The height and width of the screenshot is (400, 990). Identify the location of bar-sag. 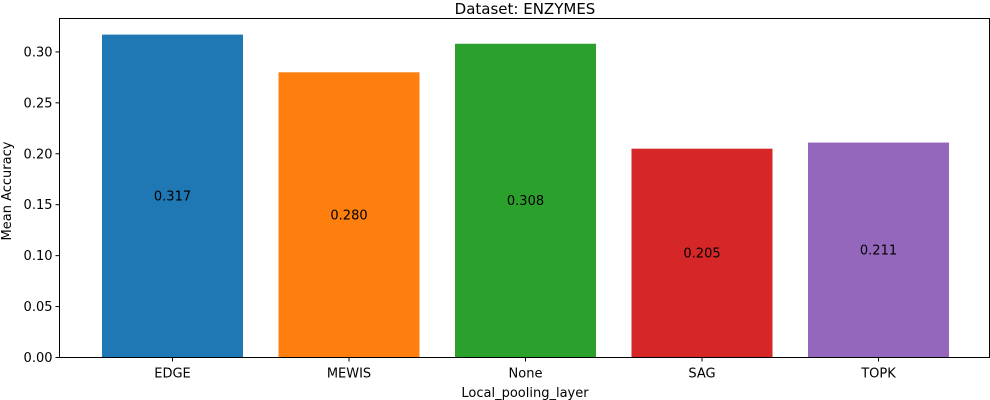
(702, 253).